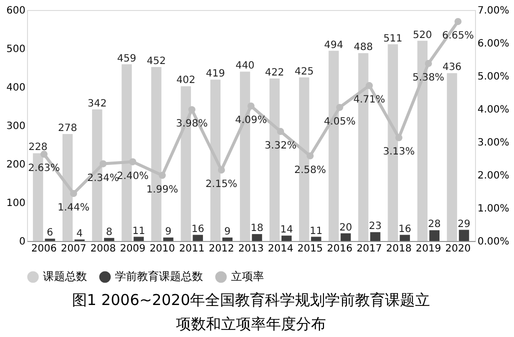 The image size is (514, 337). What do you see at coordinates (133, 249) in the screenshot?
I see `x-tick-label: 2009` at bounding box center [133, 249].